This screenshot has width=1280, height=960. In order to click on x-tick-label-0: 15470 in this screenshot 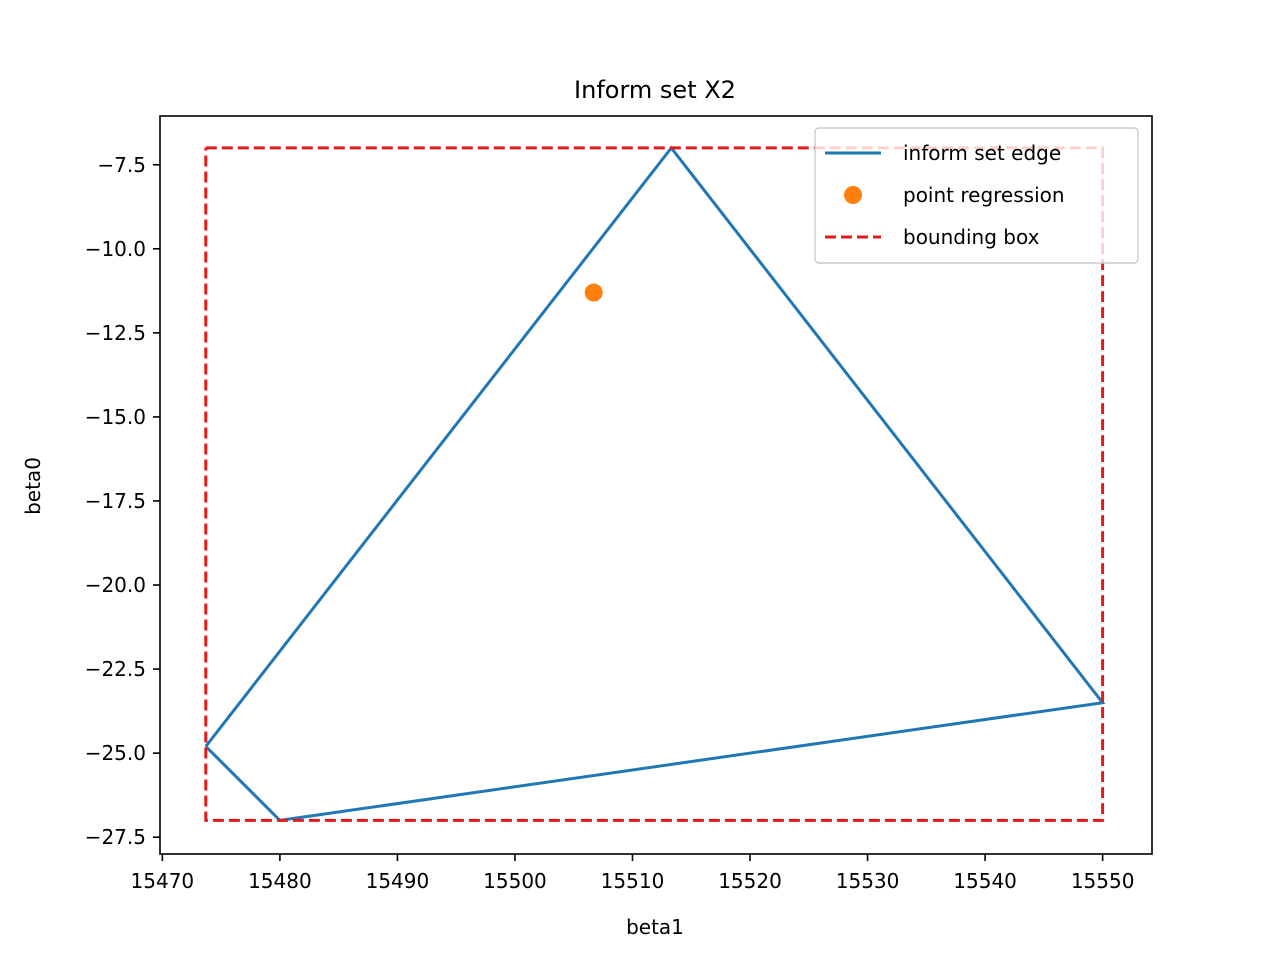, I will do `click(163, 881)`.